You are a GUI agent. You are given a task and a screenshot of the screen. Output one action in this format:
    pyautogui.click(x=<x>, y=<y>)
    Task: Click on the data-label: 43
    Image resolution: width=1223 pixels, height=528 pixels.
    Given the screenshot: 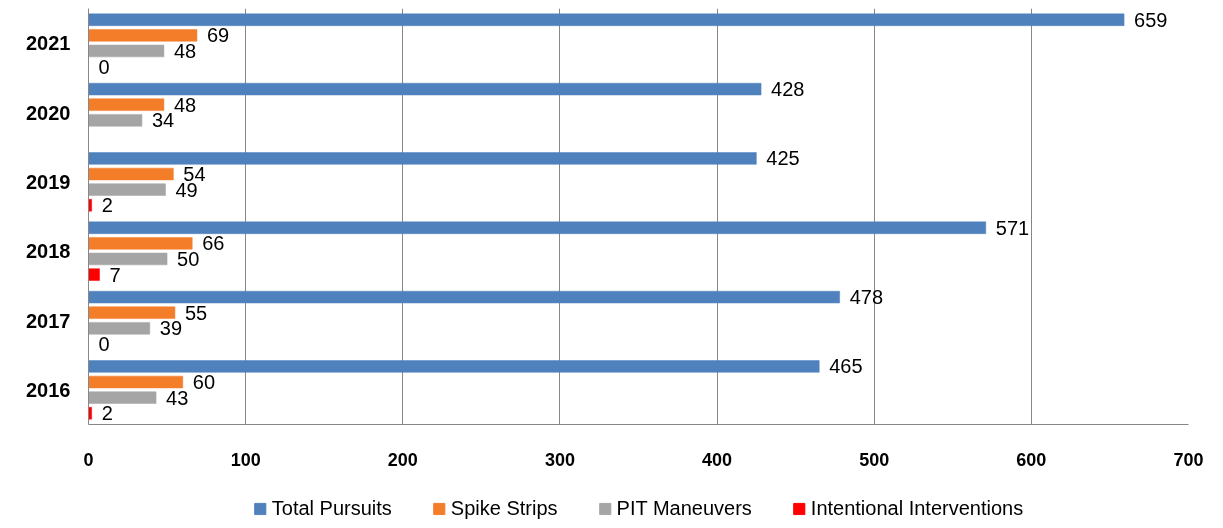 What is the action you would take?
    pyautogui.click(x=177, y=397)
    